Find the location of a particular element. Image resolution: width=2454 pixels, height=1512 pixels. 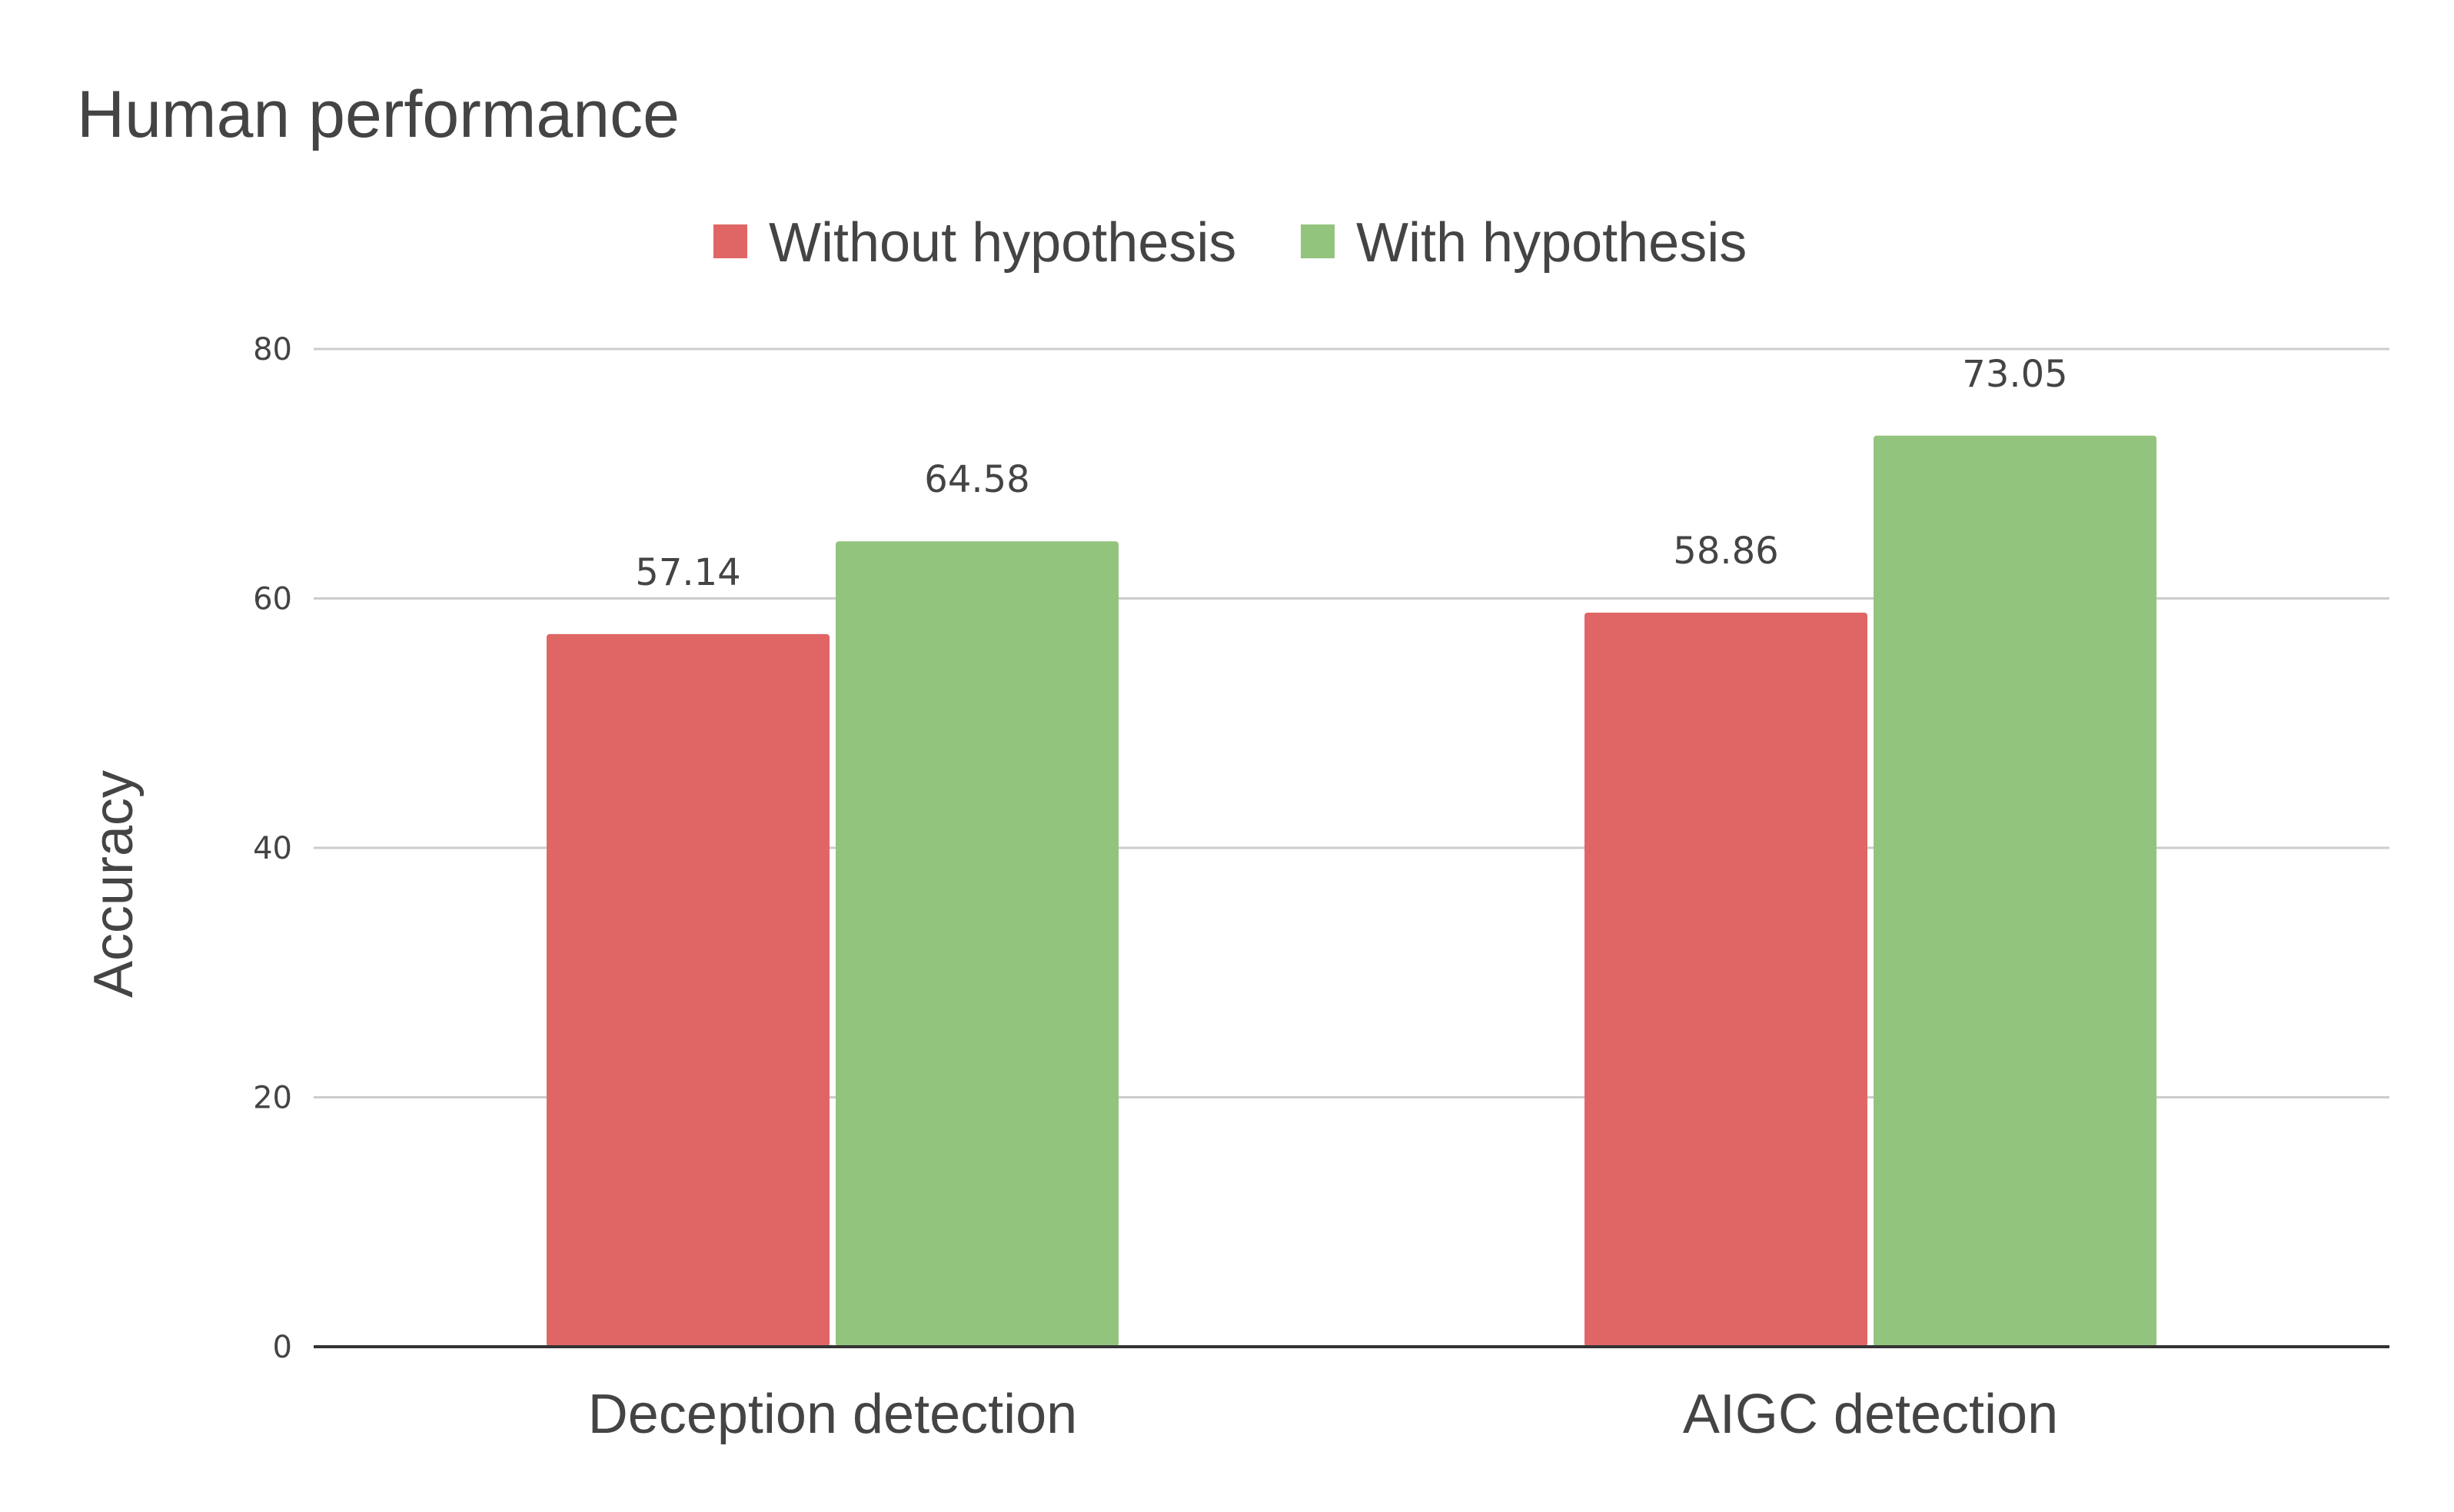

data-label-with-hypothesis-aigc-detection: 73.05 is located at coordinates (2015, 374).